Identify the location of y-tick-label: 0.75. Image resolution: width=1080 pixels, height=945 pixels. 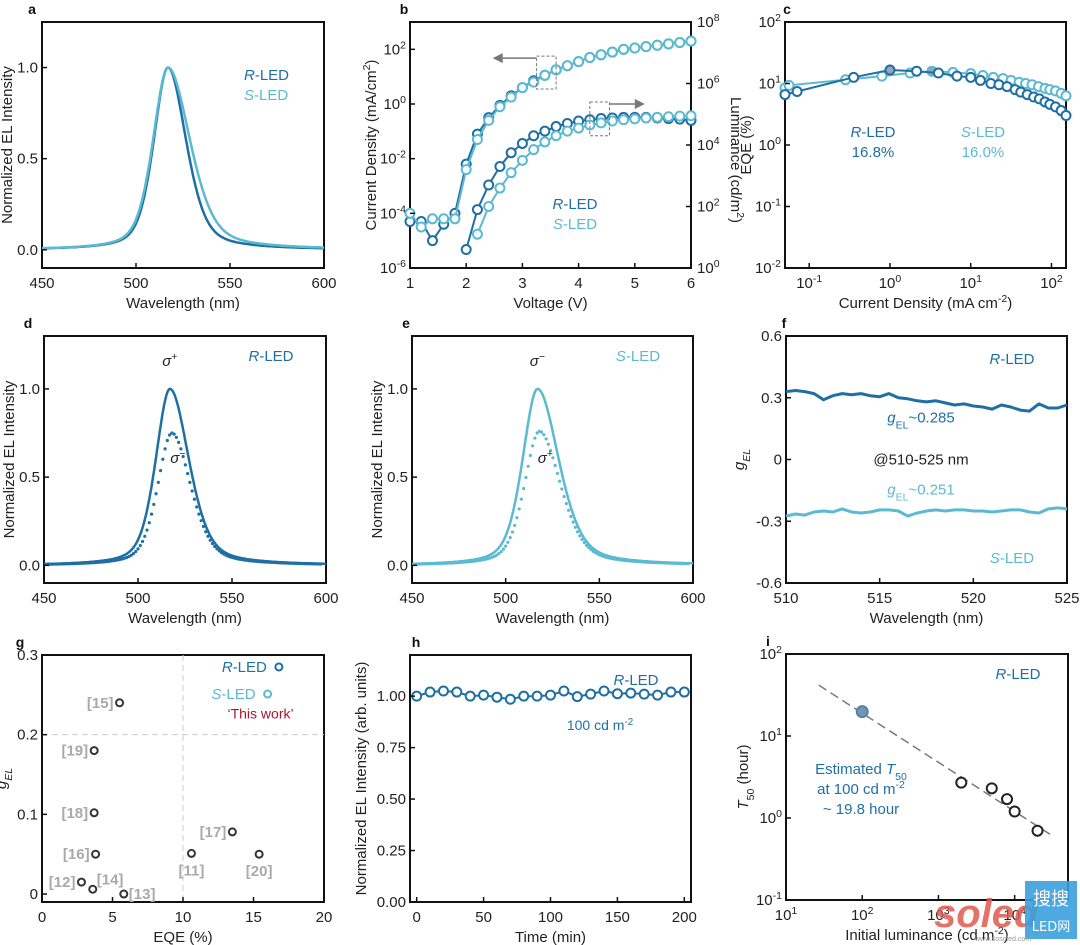
(391, 748).